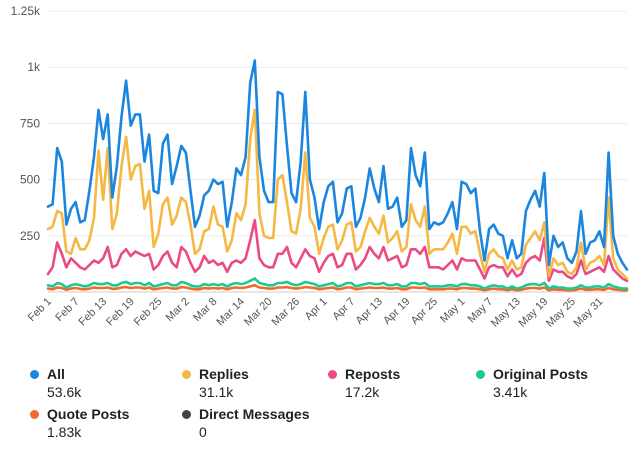 The image size is (637, 468). What do you see at coordinates (316, 309) in the screenshot?
I see `x-tick-label: Apr 1` at bounding box center [316, 309].